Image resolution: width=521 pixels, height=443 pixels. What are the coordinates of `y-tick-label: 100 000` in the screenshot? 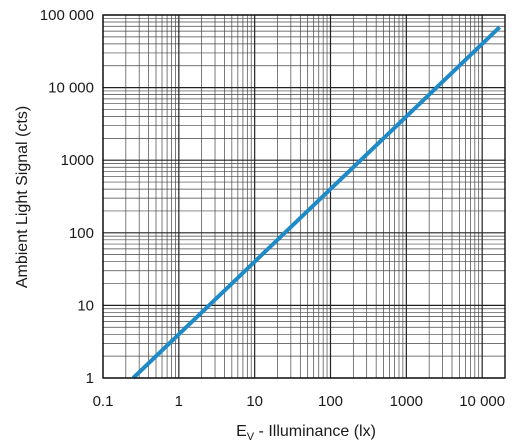 It's located at (67, 15).